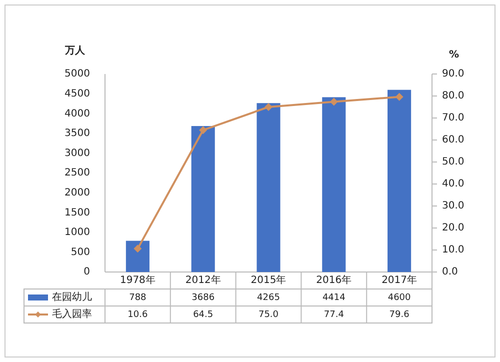  What do you see at coordinates (453, 250) in the screenshot?
I see `y2-tick-label: 10.0` at bounding box center [453, 250].